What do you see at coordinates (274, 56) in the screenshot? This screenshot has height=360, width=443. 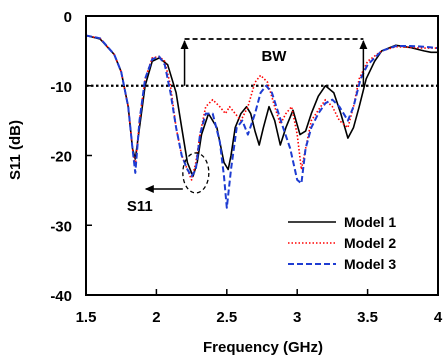 I see `bw-label: BW` at bounding box center [274, 56].